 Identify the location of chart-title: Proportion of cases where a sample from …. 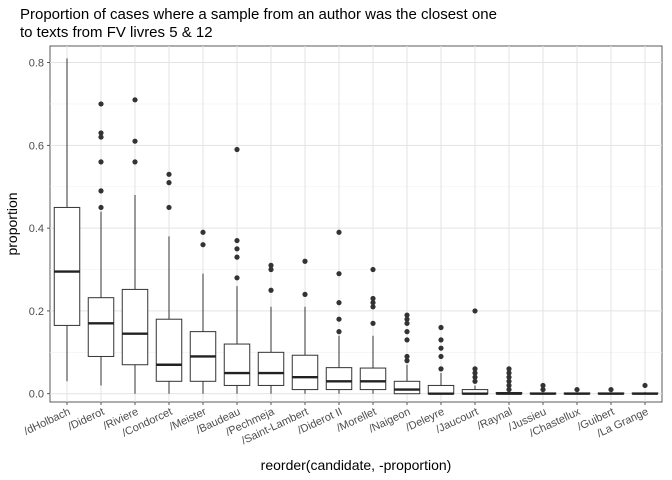
(258, 23).